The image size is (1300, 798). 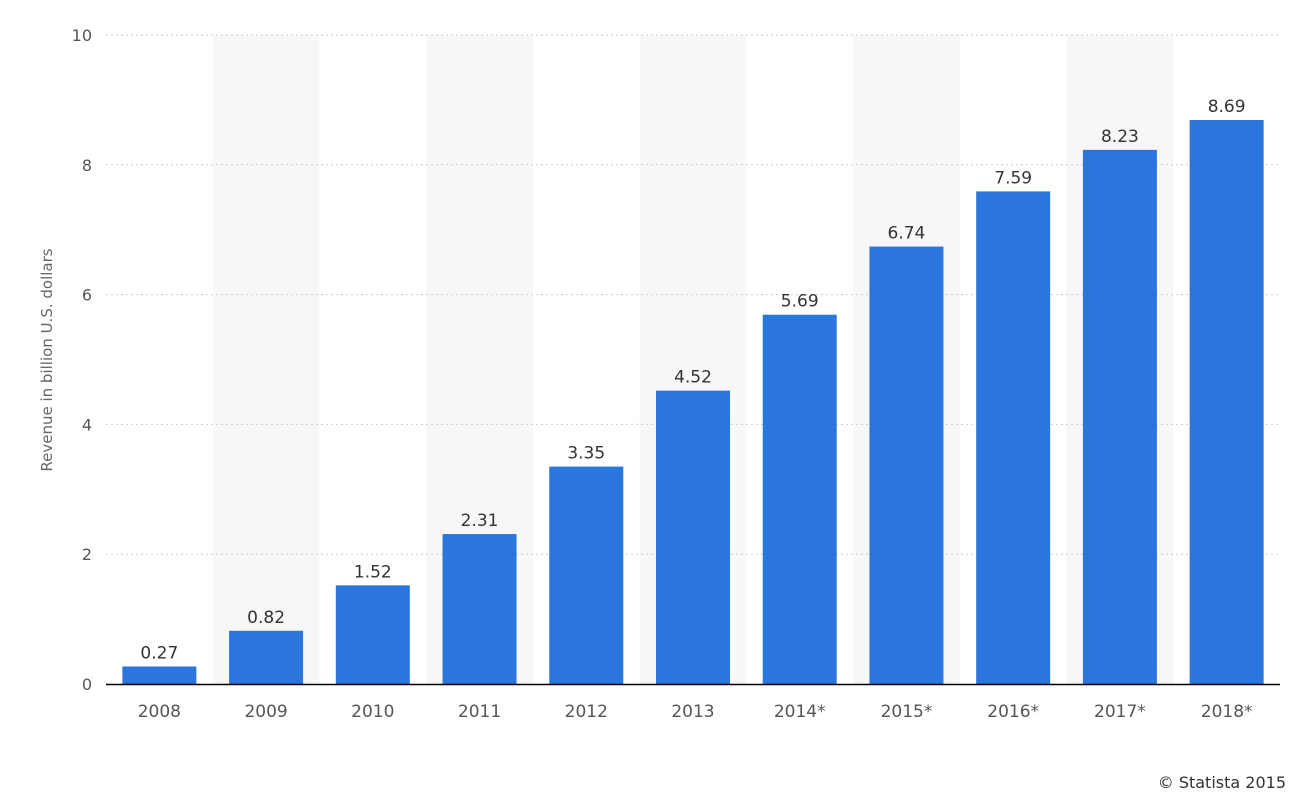 I want to click on x-tick-label: 2009, so click(x=265, y=712).